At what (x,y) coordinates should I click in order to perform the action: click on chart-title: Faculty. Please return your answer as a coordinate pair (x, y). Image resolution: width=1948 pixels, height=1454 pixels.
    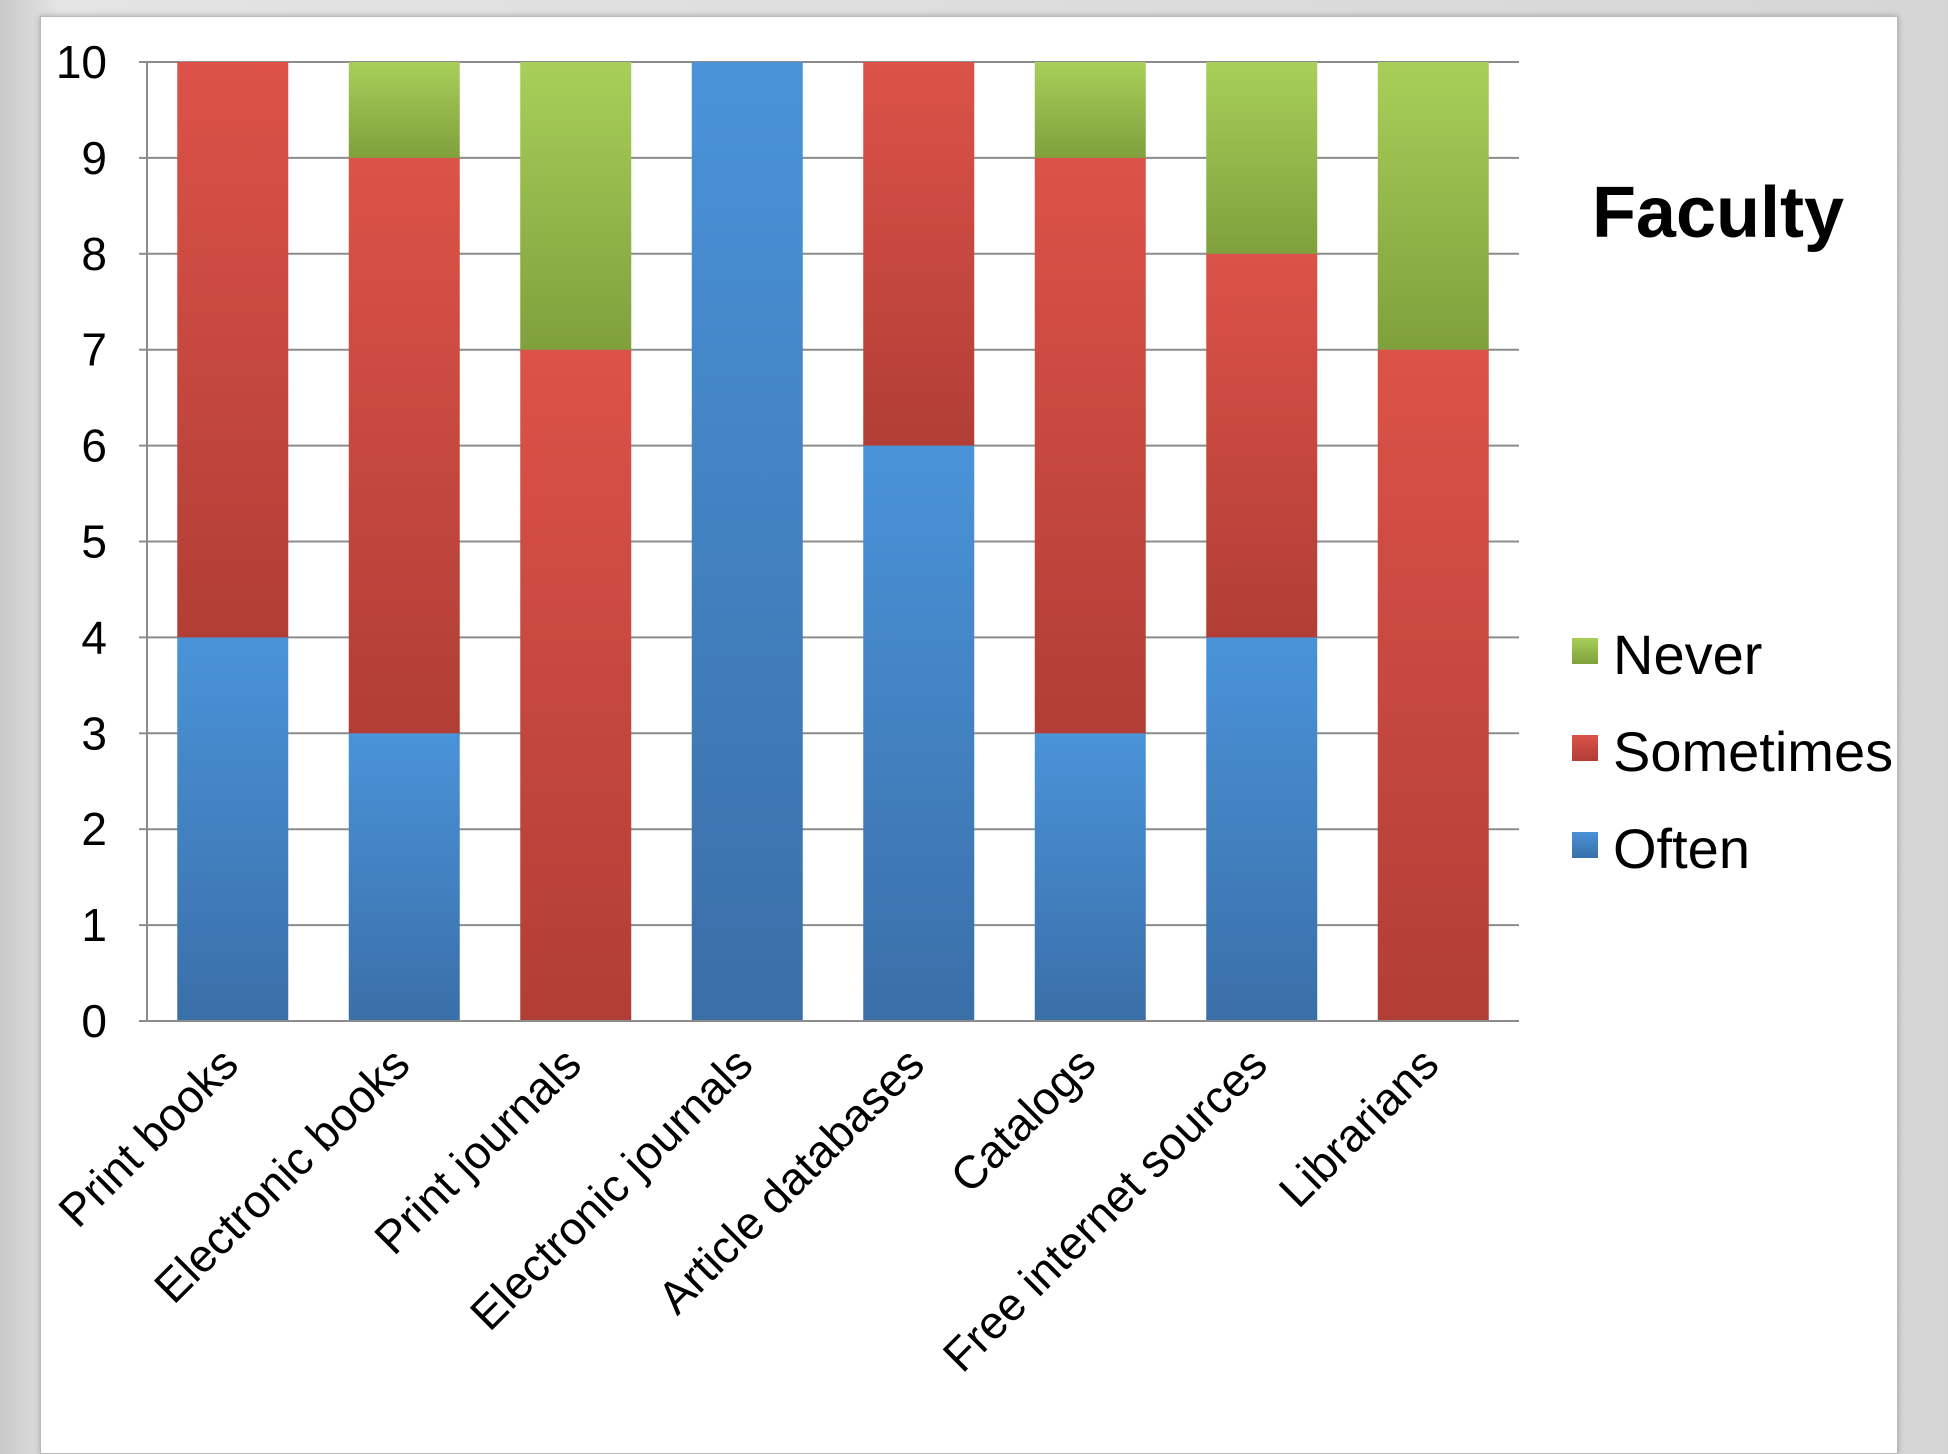
    Looking at the image, I should click on (1718, 213).